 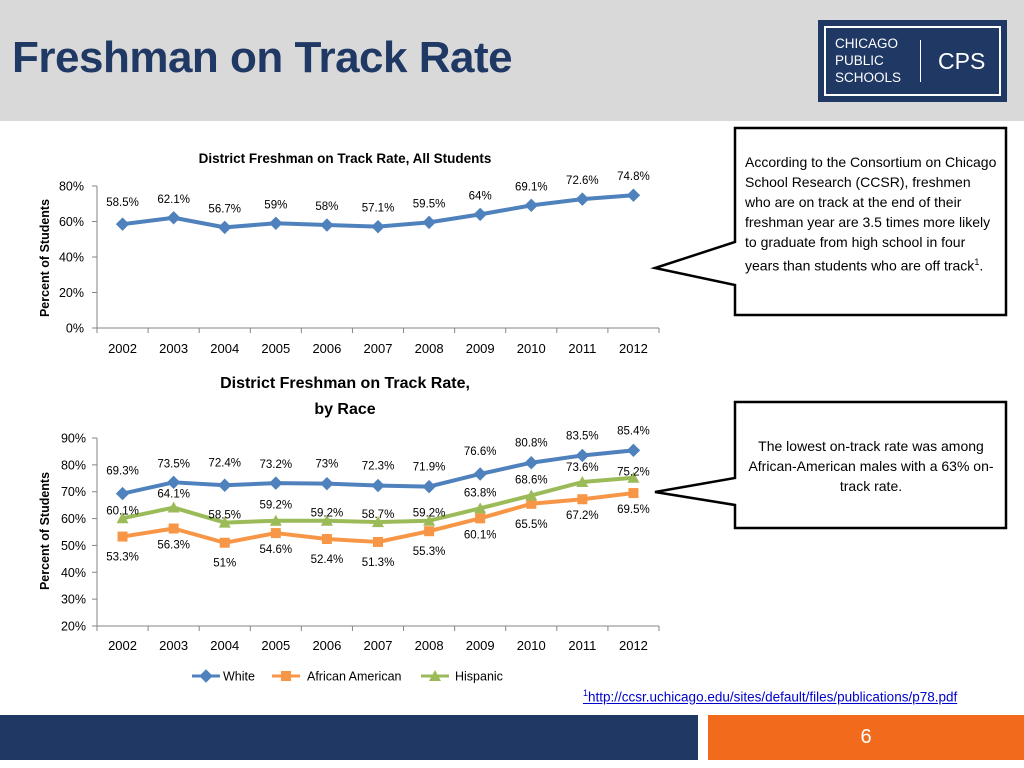 I want to click on chart1-y-tick-label: 20%, so click(x=71, y=293).